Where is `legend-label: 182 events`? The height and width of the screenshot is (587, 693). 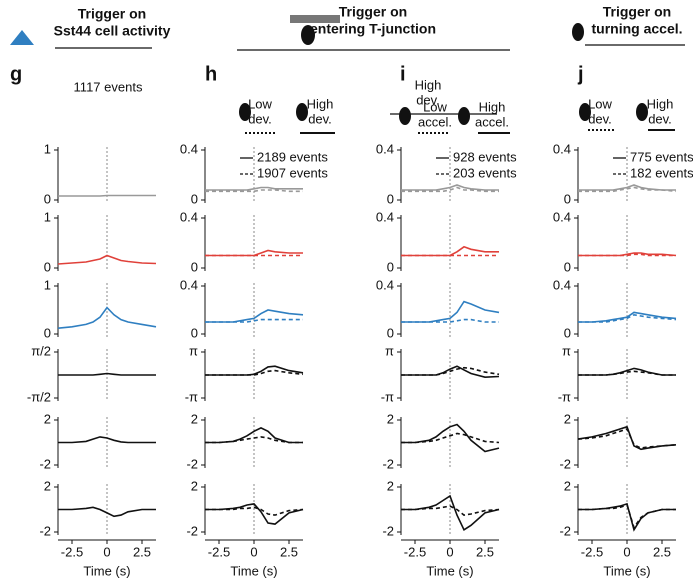 legend-label: 182 events is located at coordinates (661, 172).